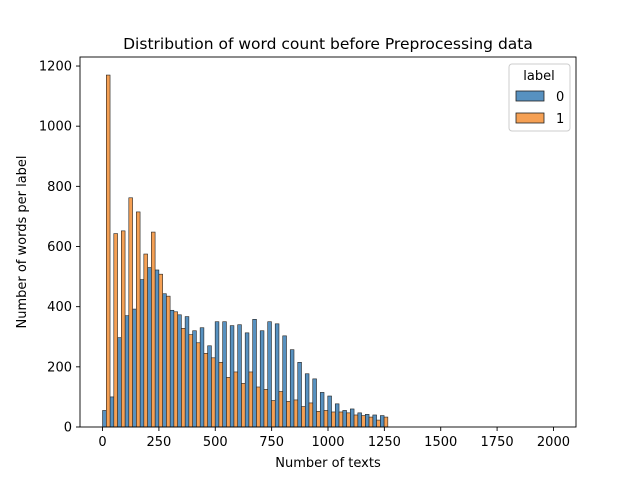 This screenshot has height=480, width=640. I want to click on y-tick-label: 200, so click(59, 367).